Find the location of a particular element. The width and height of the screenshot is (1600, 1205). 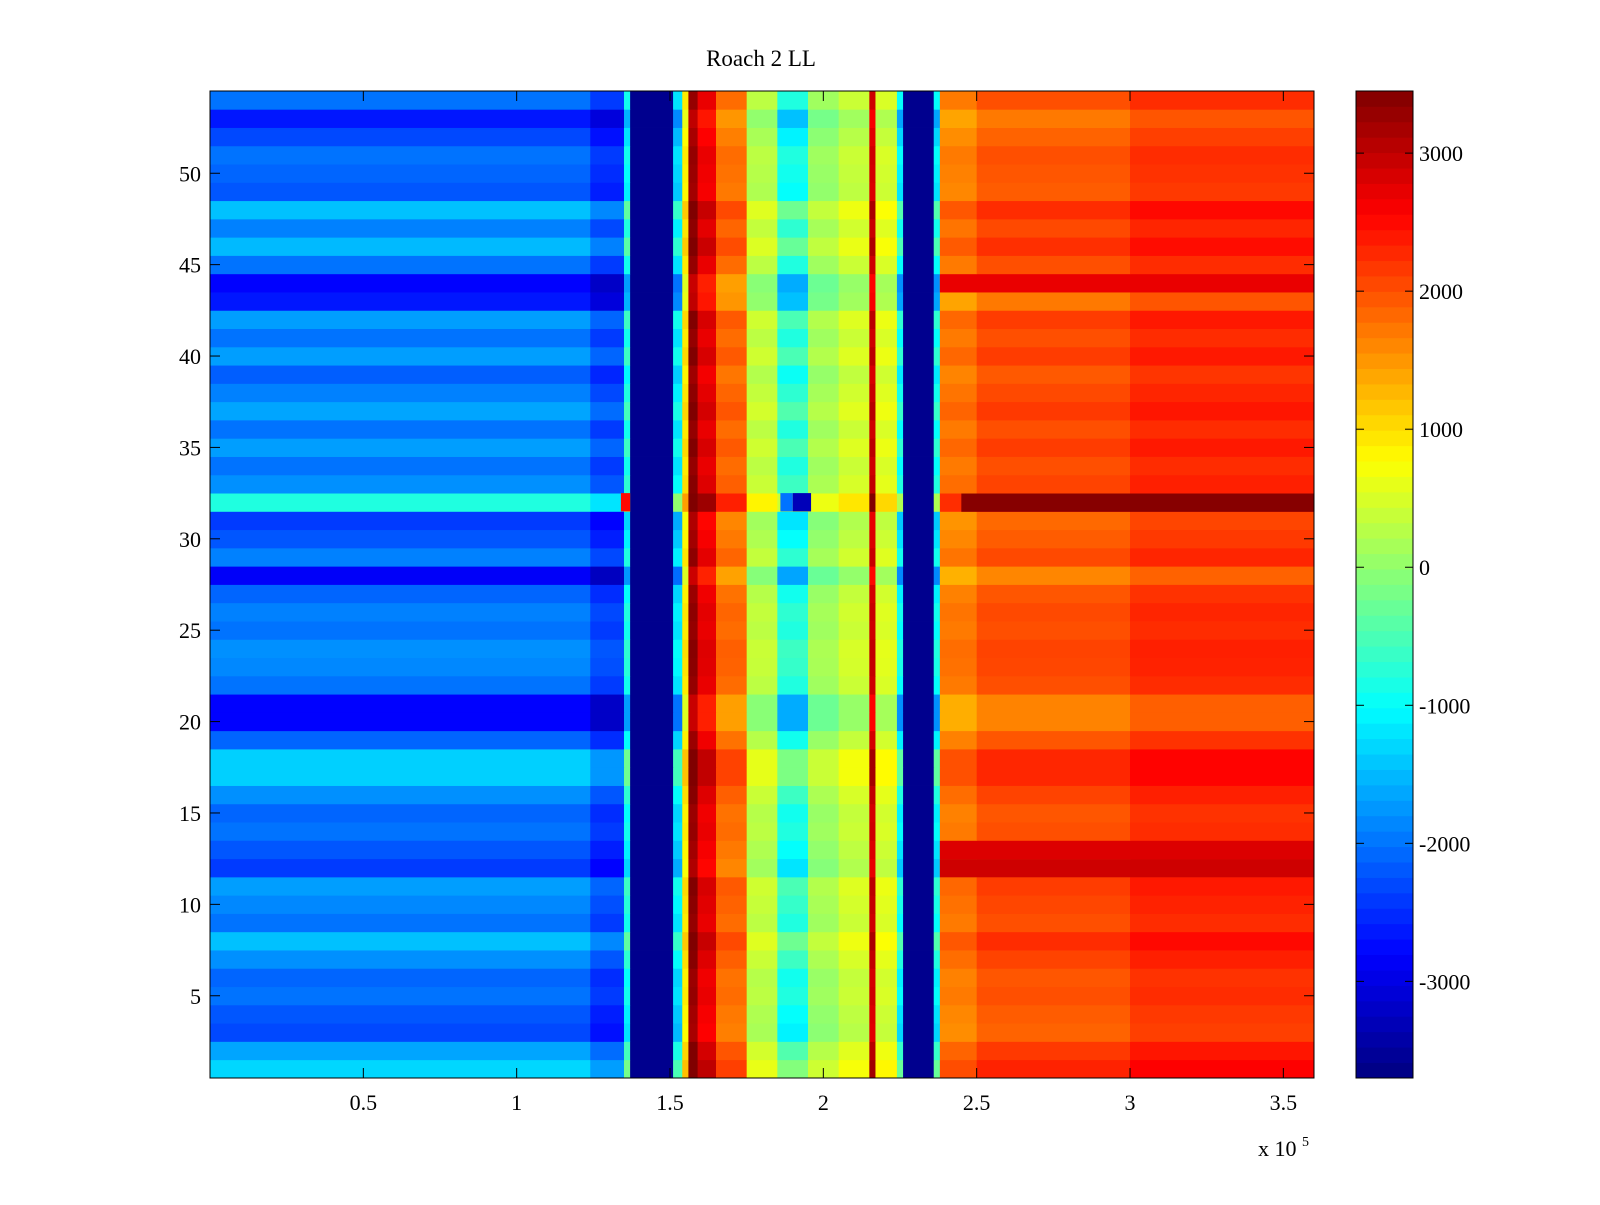

y-tick-label: 15 is located at coordinates (190, 813).